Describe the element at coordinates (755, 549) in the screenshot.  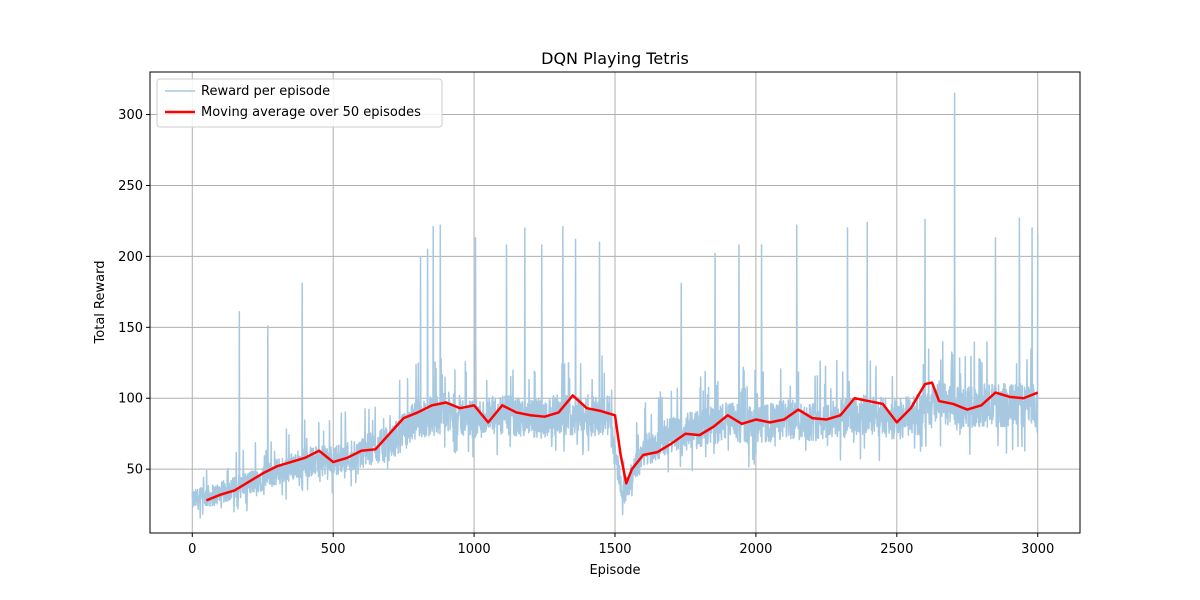
I see `x-tick-label: 2000` at that location.